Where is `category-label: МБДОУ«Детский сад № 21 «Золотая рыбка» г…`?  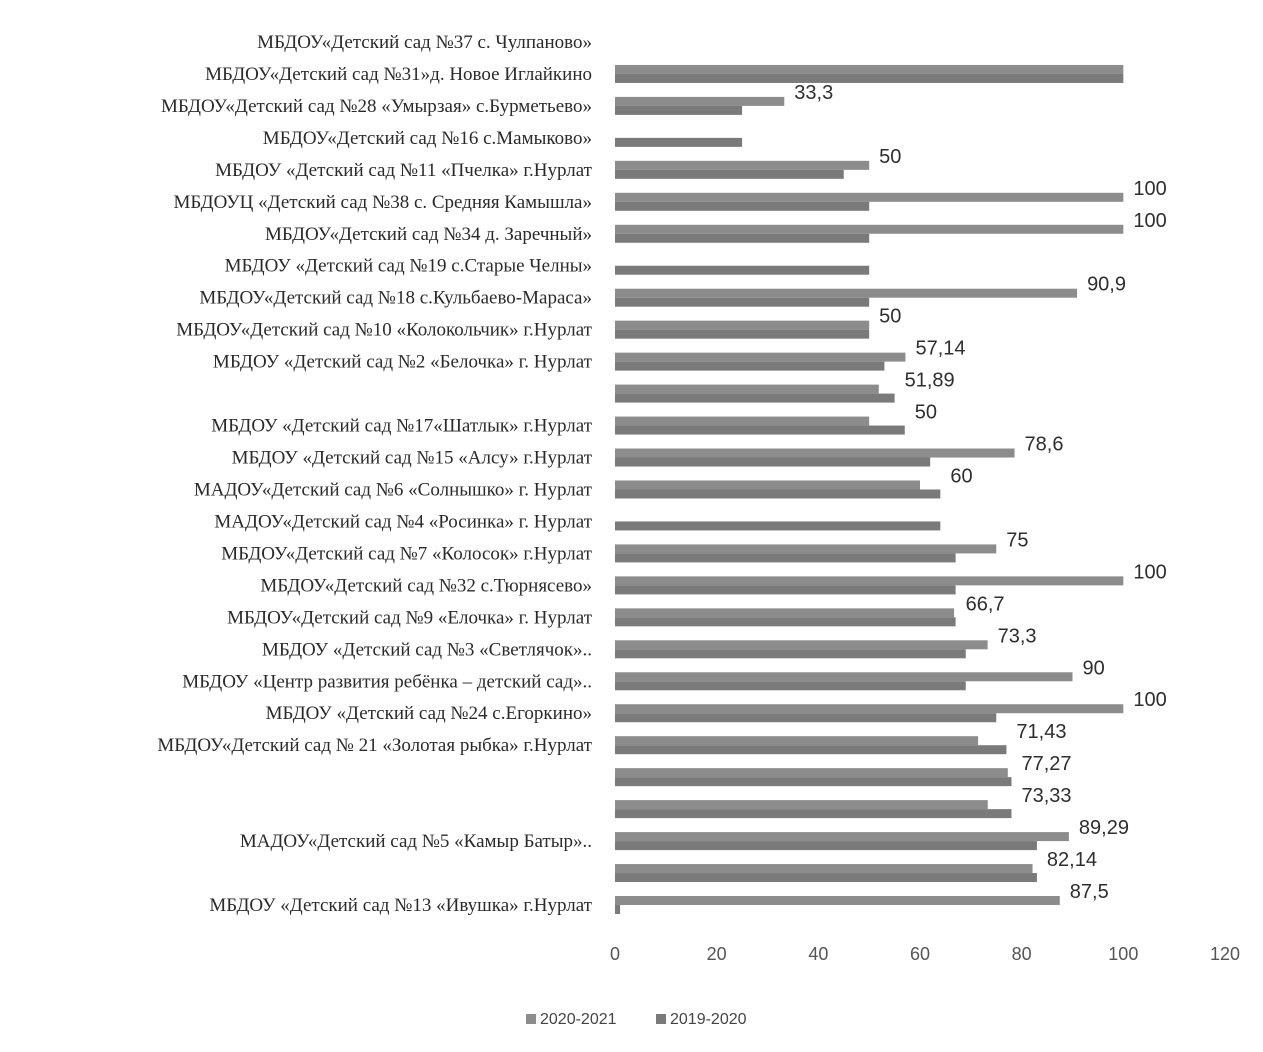 category-label: МБДОУ«Детский сад № 21 «Золотая рыбка» г… is located at coordinates (374, 745).